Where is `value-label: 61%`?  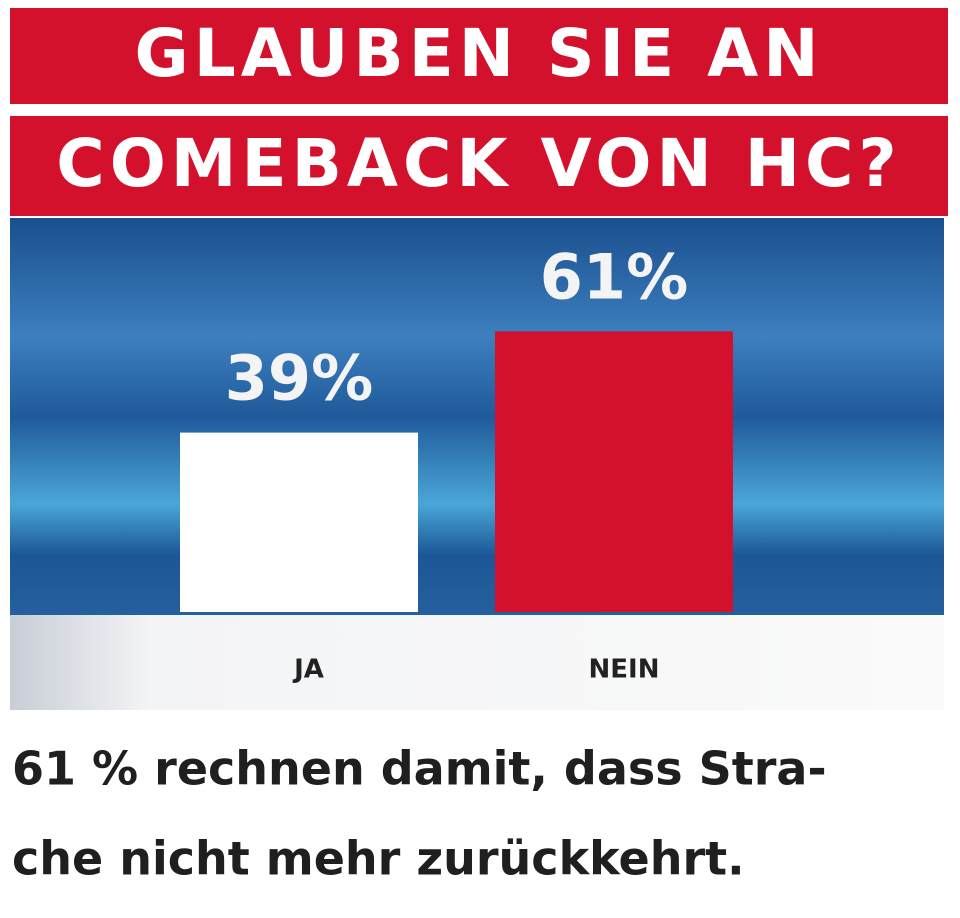
value-label: 61% is located at coordinates (614, 276).